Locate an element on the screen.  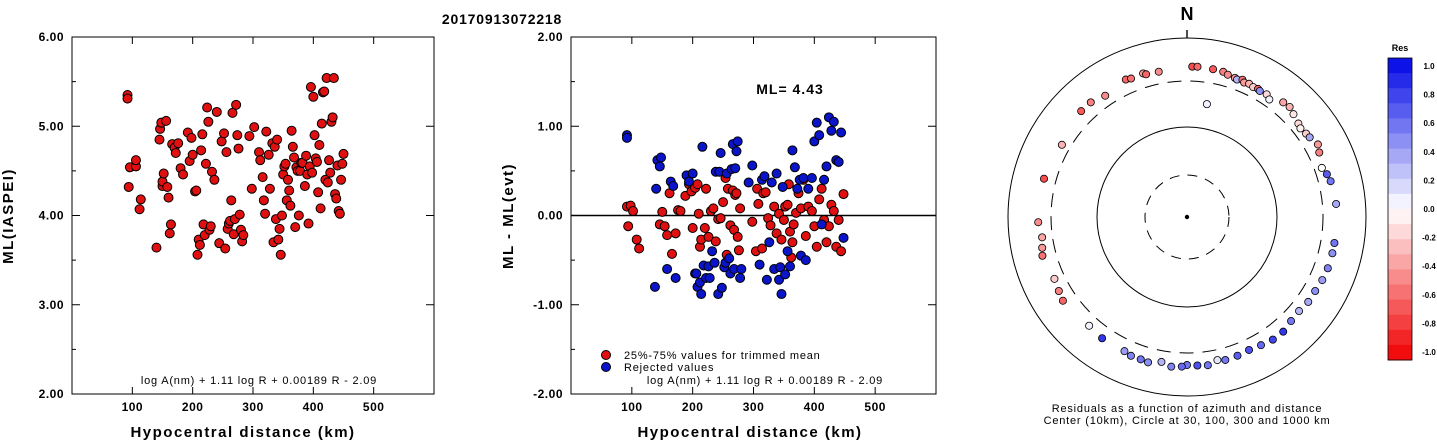
panel1-xtick-label: 100 is located at coordinates (133, 407).